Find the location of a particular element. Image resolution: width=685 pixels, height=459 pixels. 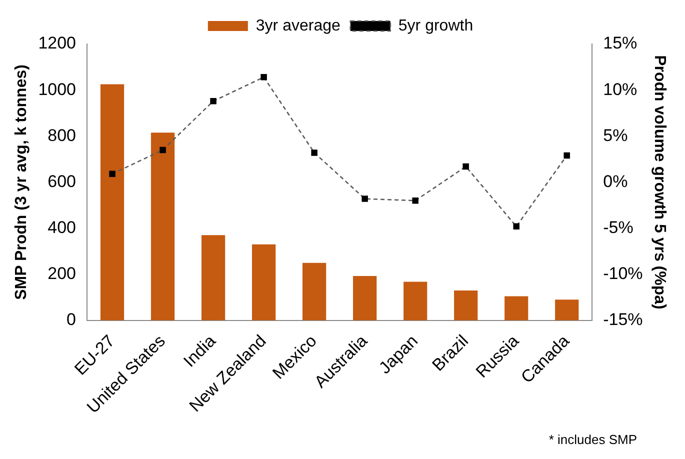

y2-tick-label: 0% is located at coordinates (615, 181).